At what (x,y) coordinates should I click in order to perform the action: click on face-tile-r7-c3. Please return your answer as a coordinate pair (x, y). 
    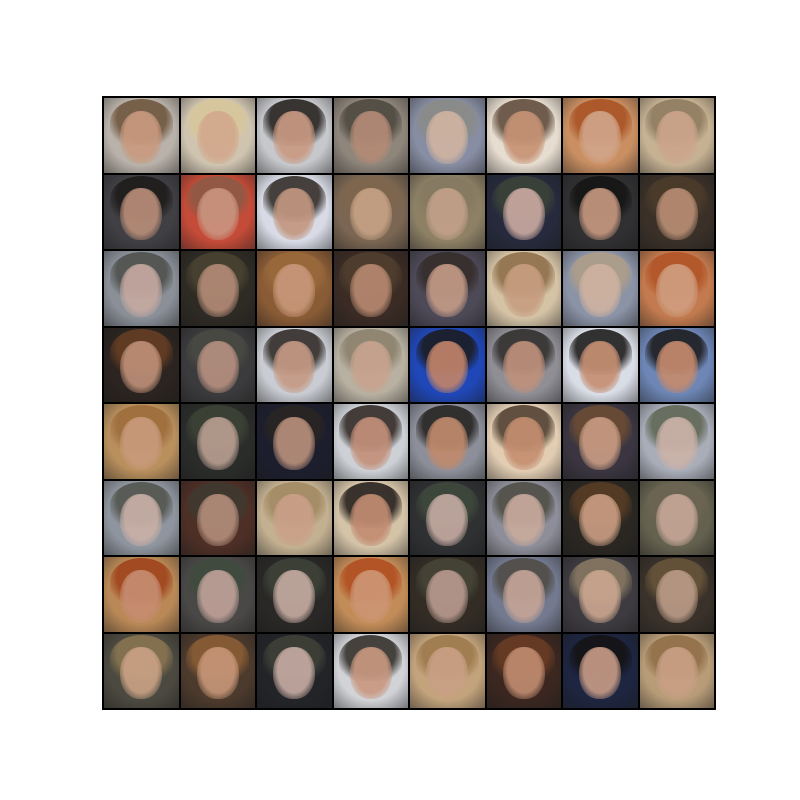
    Looking at the image, I should click on (294, 594).